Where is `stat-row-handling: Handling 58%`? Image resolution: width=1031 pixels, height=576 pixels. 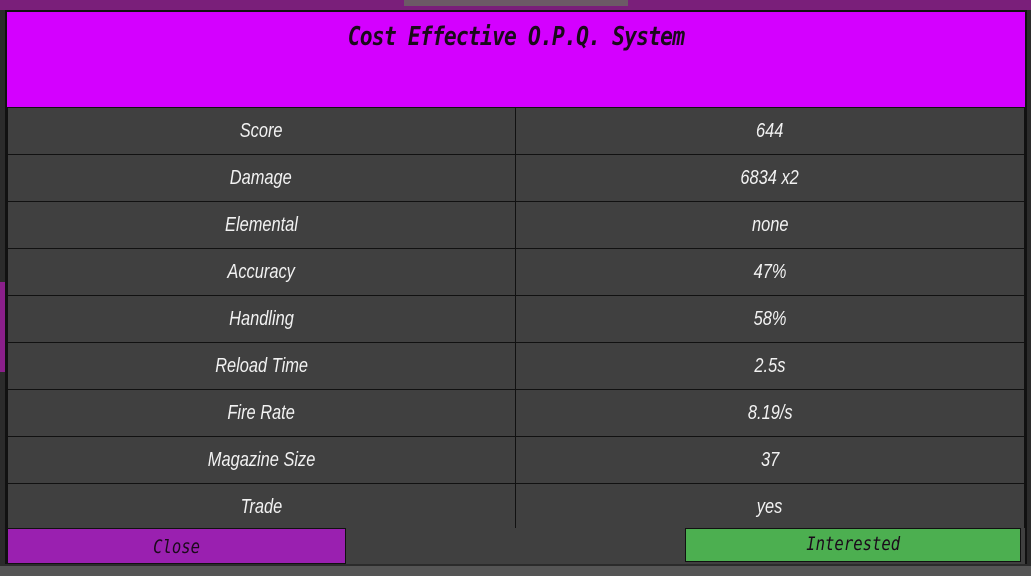 stat-row-handling: Handling 58% is located at coordinates (516, 319).